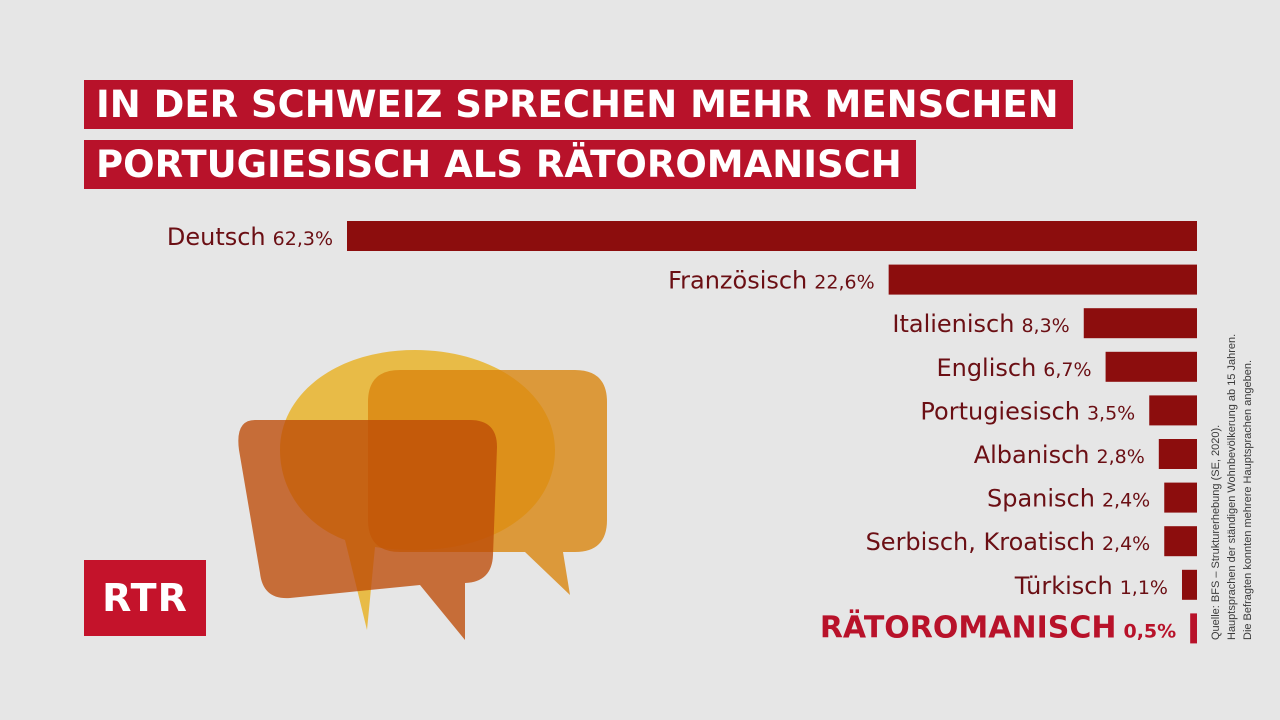 The width and height of the screenshot is (1280, 720). I want to click on bar-label-7: Serbisch, Kroatisch 2,4%, so click(1008, 542).